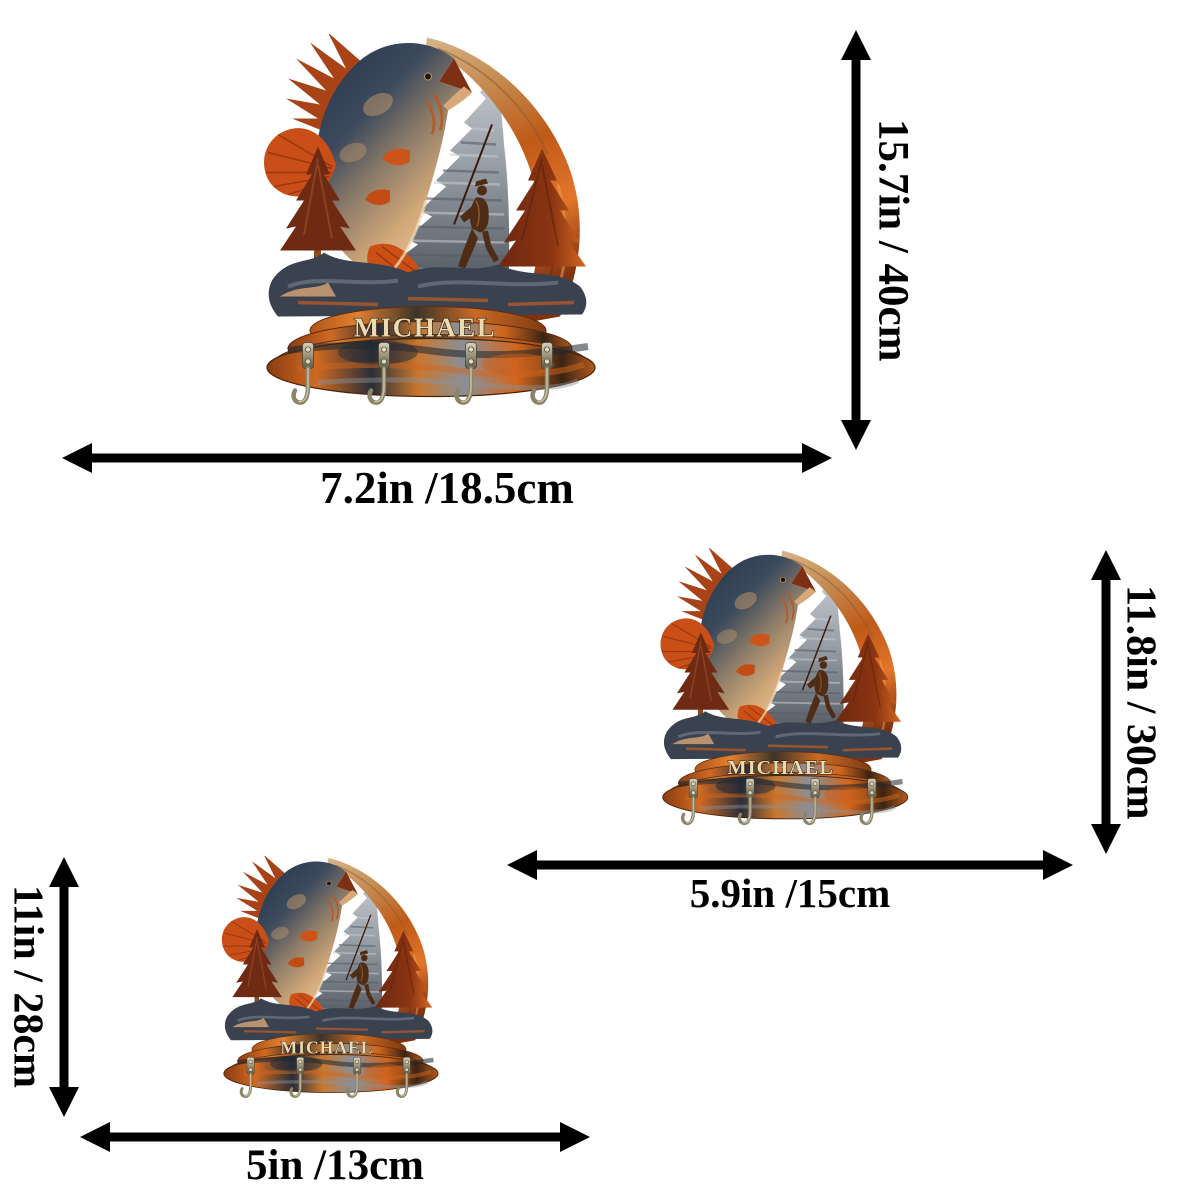 The width and height of the screenshot is (1200, 1200). What do you see at coordinates (329, 978) in the screenshot?
I see `keyholder-image-small` at bounding box center [329, 978].